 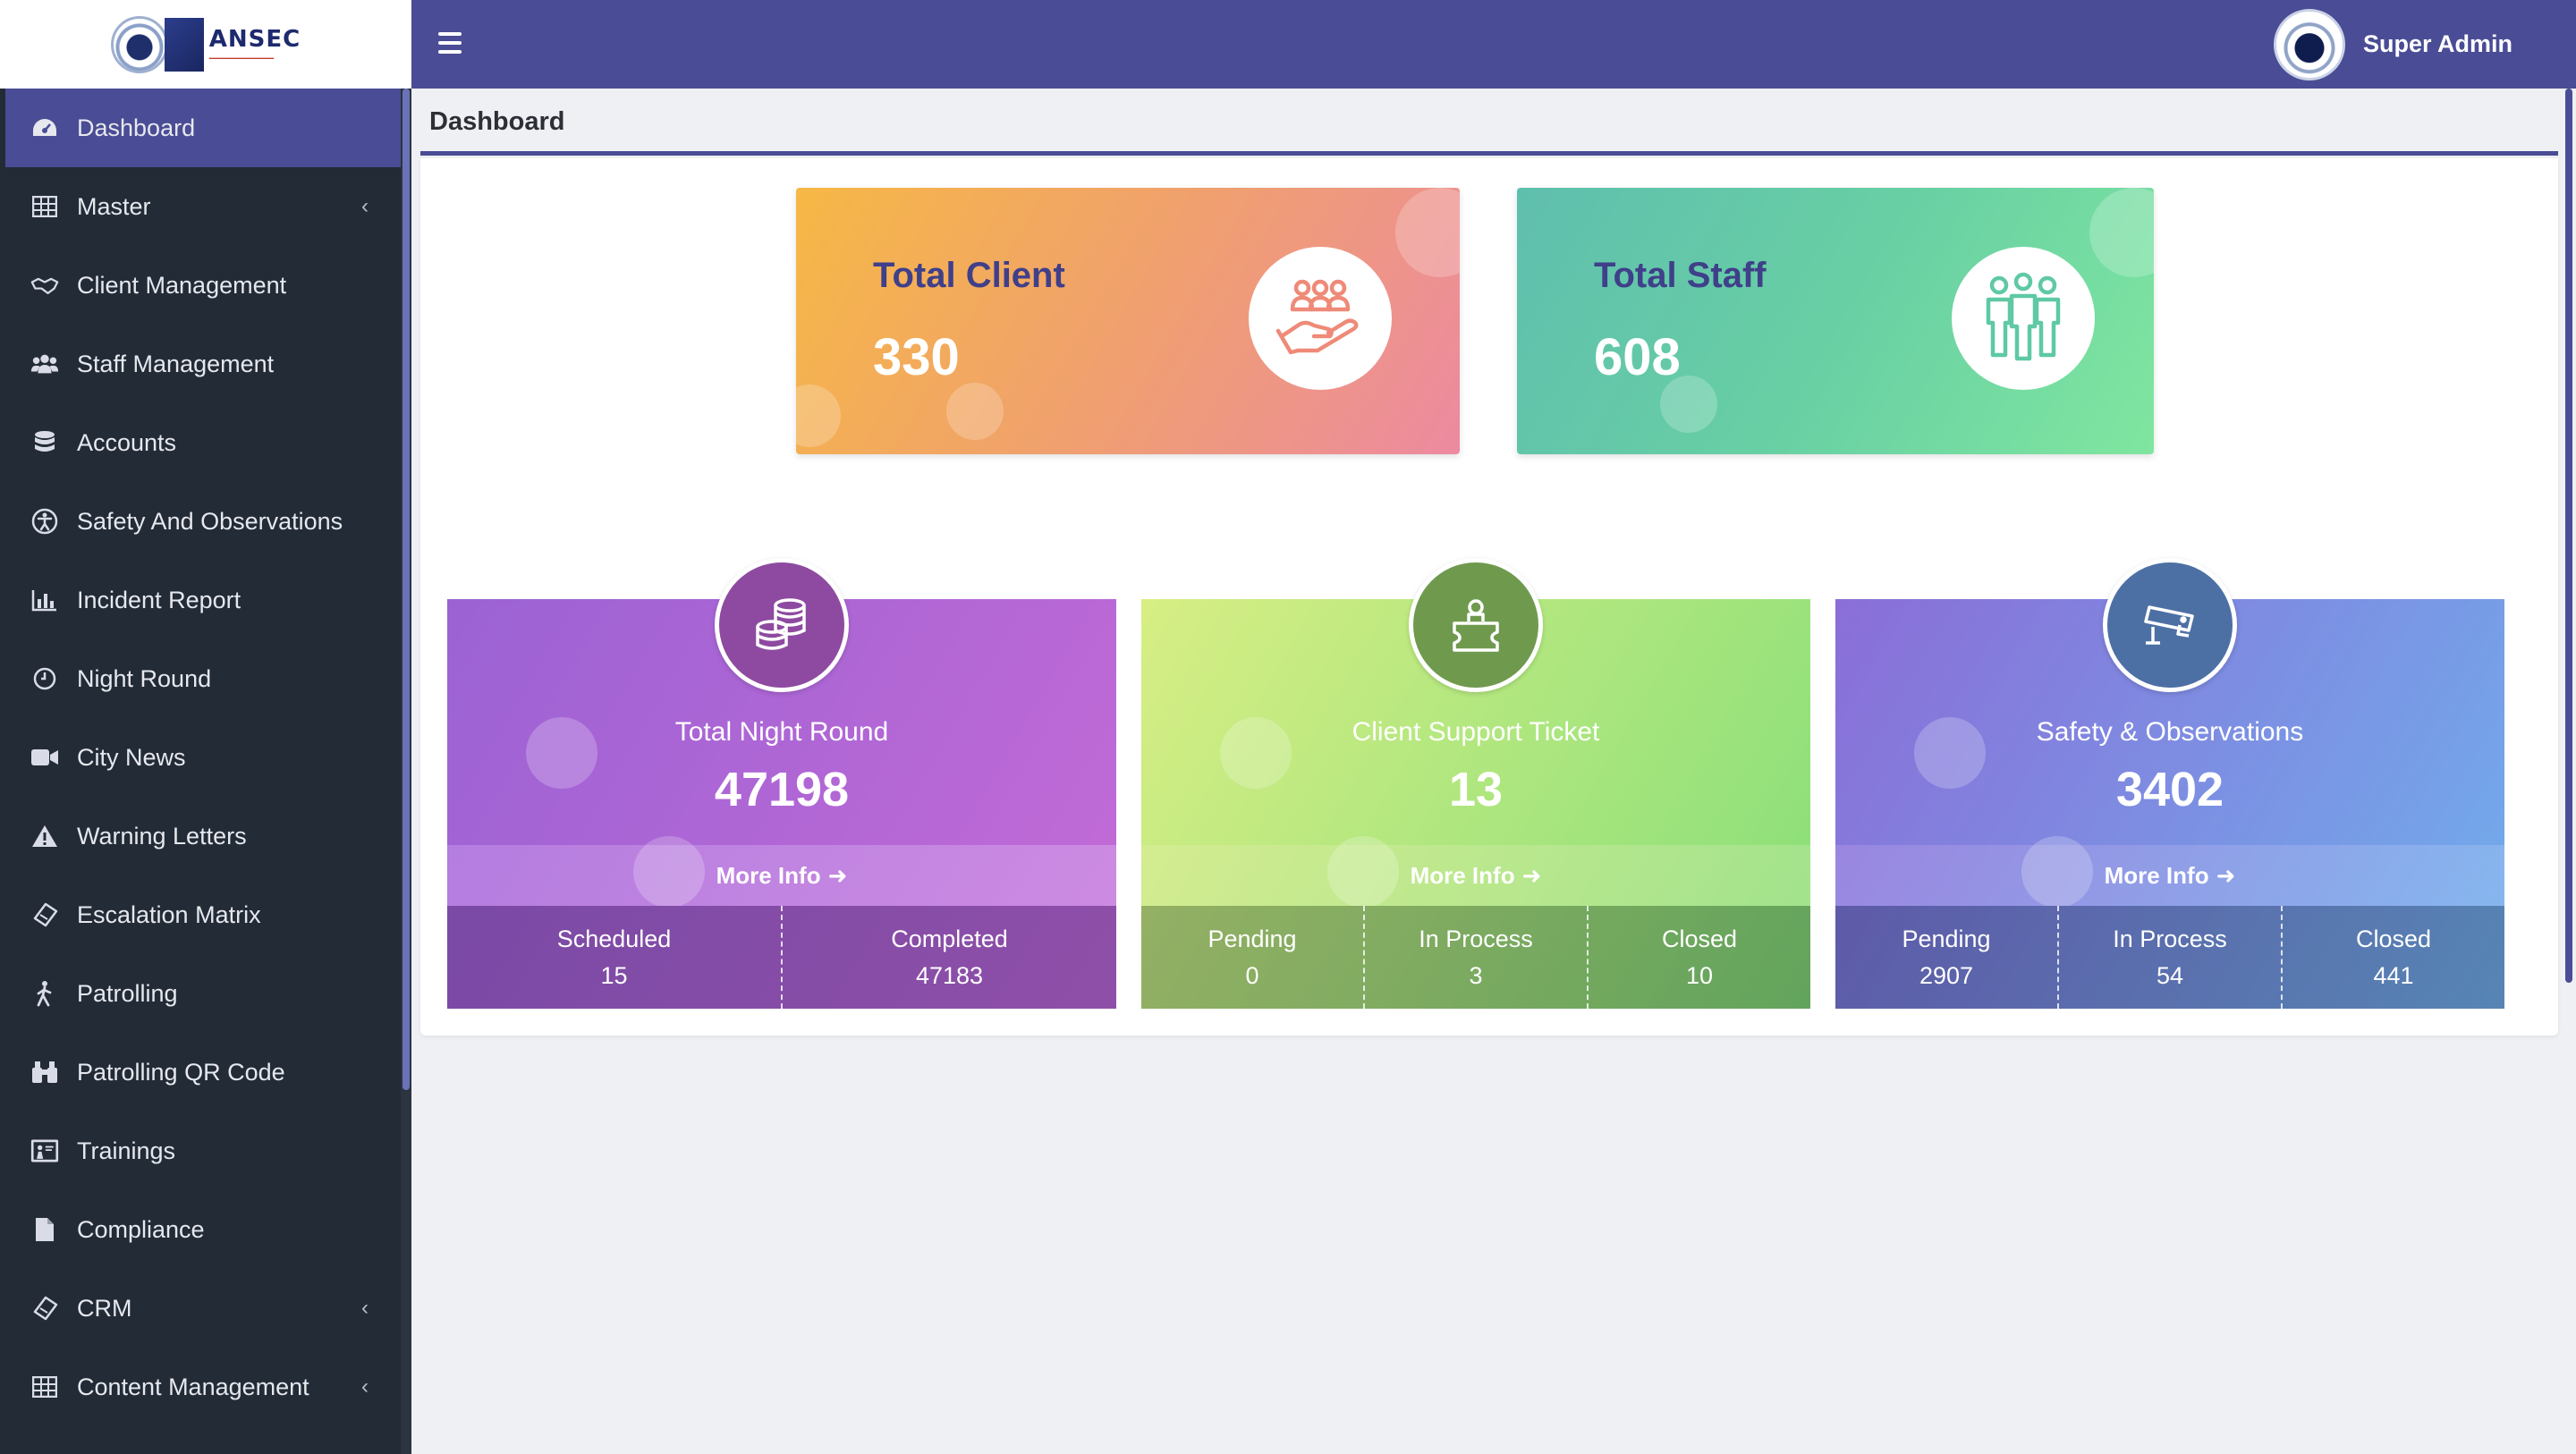 What do you see at coordinates (782, 625) in the screenshot?
I see `coins-icon` at bounding box center [782, 625].